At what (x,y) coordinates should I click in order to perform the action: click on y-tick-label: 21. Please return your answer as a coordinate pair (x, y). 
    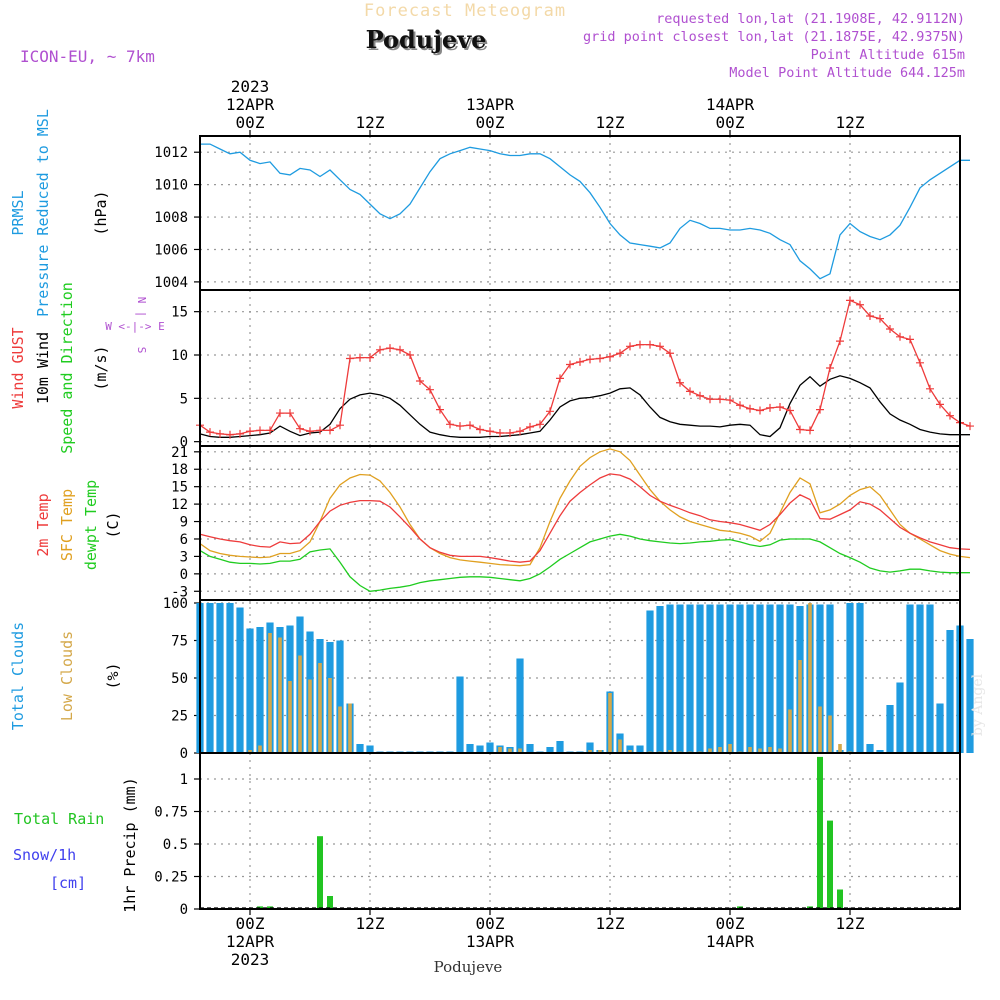
    Looking at the image, I should click on (179, 453).